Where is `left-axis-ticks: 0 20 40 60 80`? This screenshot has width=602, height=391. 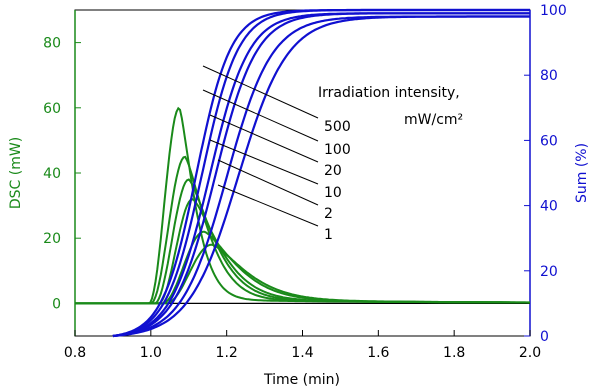 left-axis-ticks: 0 20 40 60 80 is located at coordinates (62, 174).